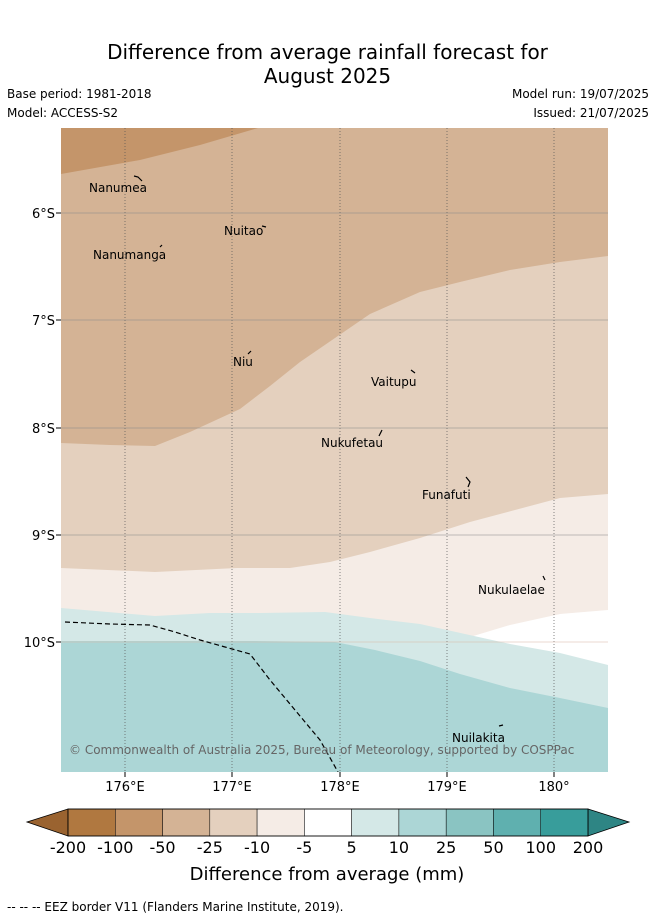 This screenshot has height=919, width=655. I want to click on title-line-2: August 2025, so click(327, 76).